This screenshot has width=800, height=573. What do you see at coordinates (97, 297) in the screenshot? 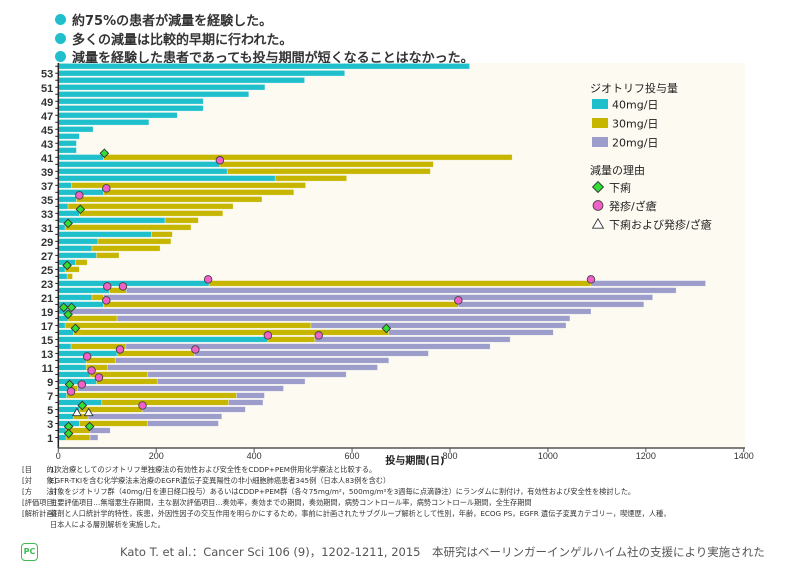
I see `bar-segment-patient-21-30mg` at bounding box center [97, 297].